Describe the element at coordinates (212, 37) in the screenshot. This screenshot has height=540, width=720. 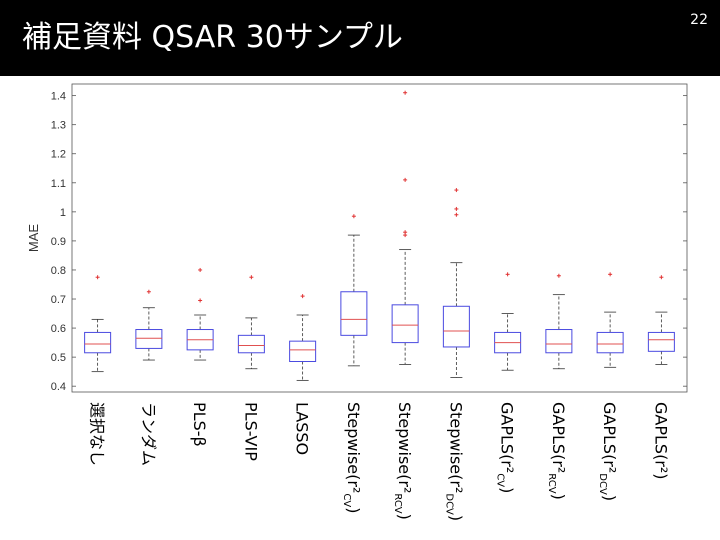
I see `slide-title: 補足資料 QSAR 30サンプル` at that location.